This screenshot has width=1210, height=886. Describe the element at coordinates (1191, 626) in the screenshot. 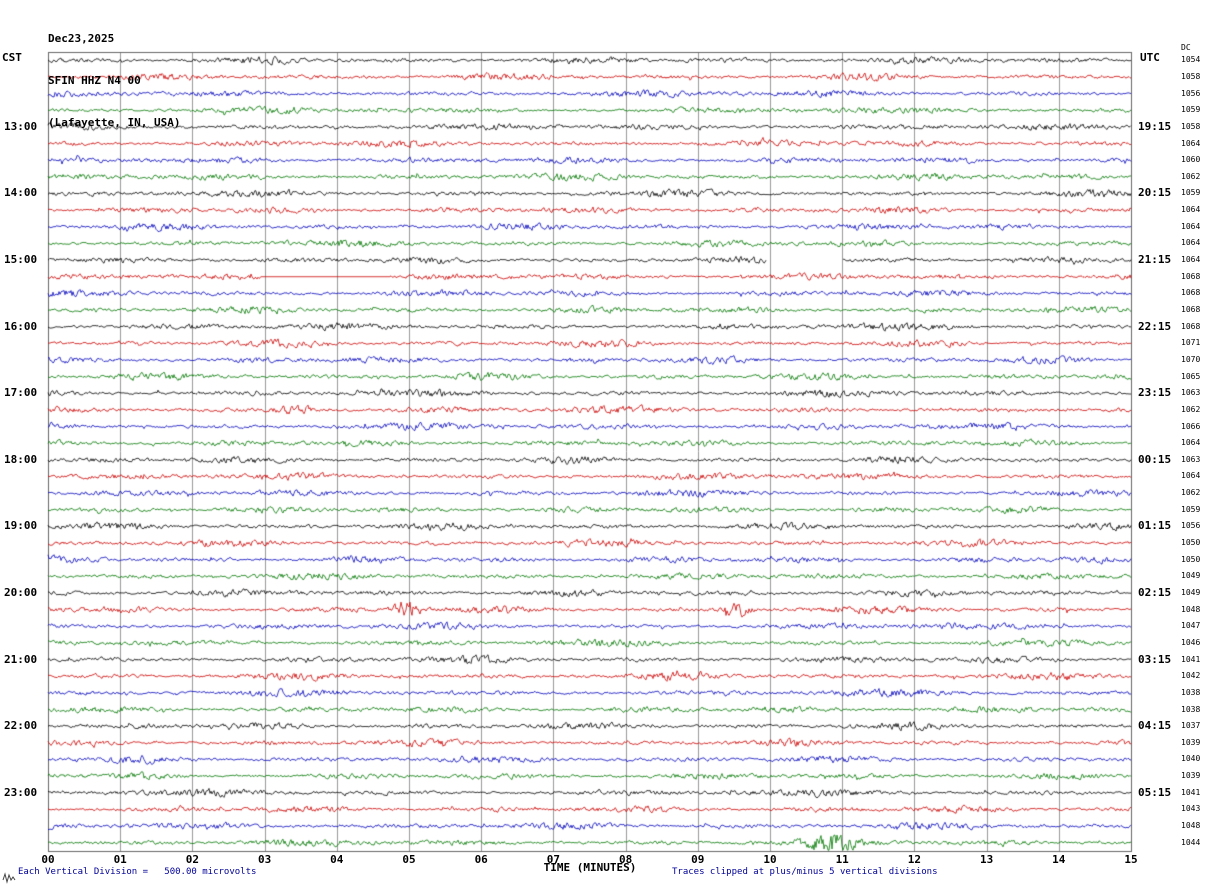

I see `dc-offset-value: 1047` at that location.